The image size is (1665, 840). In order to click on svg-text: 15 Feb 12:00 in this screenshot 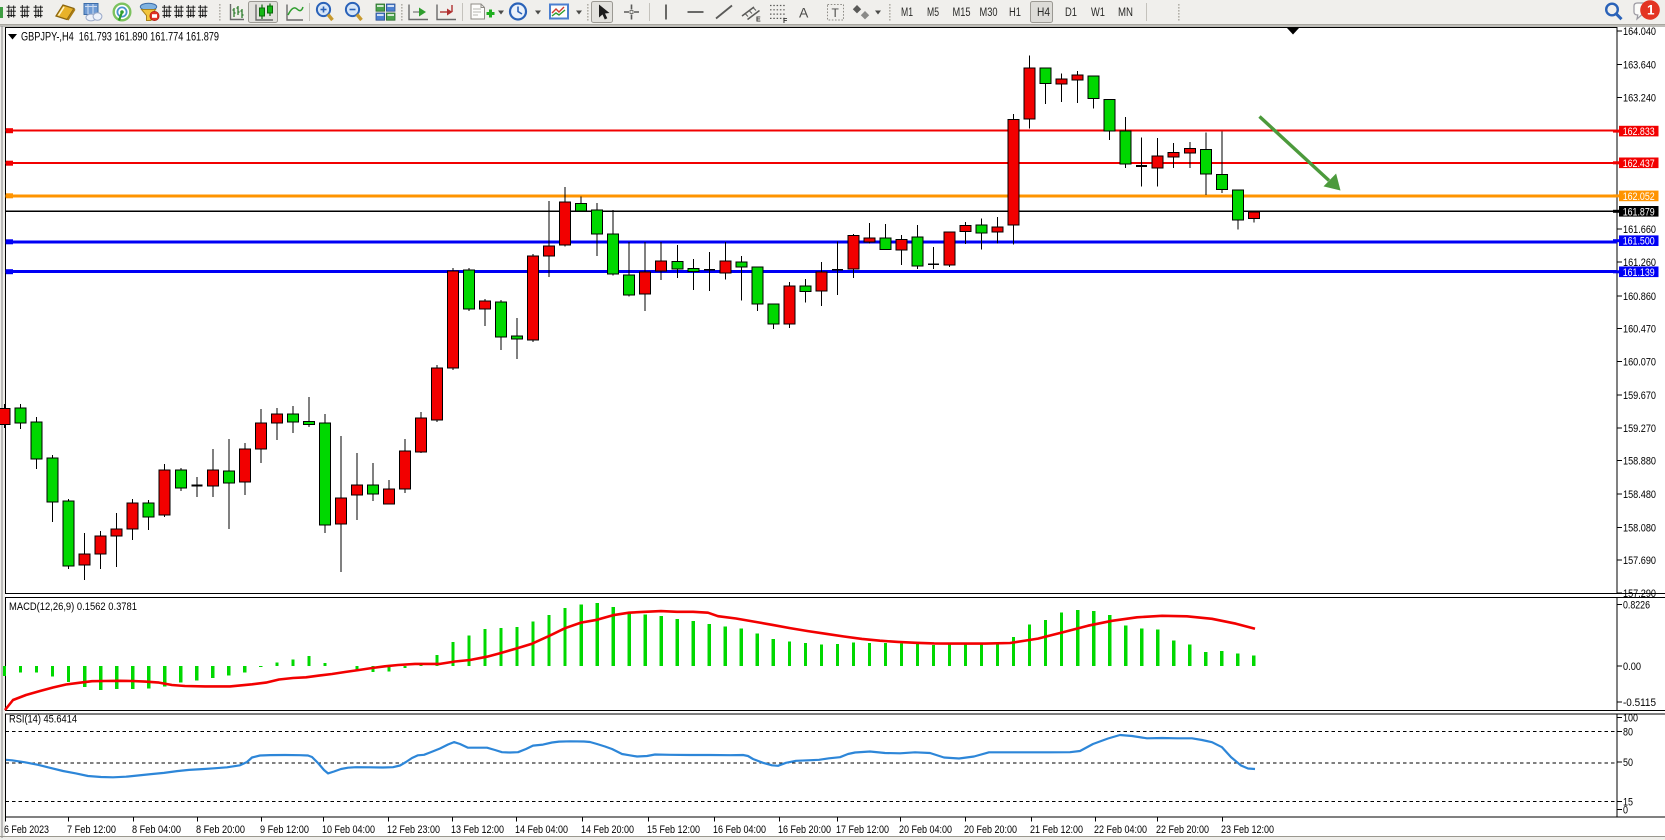, I will do `click(673, 830)`.